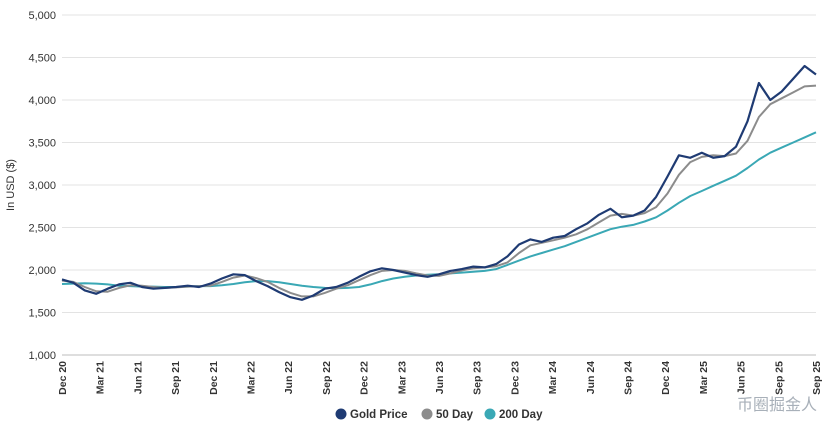 The height and width of the screenshot is (425, 827). Describe the element at coordinates (11, 185) in the screenshot. I see `y-axis-label: In USD ($)` at that location.